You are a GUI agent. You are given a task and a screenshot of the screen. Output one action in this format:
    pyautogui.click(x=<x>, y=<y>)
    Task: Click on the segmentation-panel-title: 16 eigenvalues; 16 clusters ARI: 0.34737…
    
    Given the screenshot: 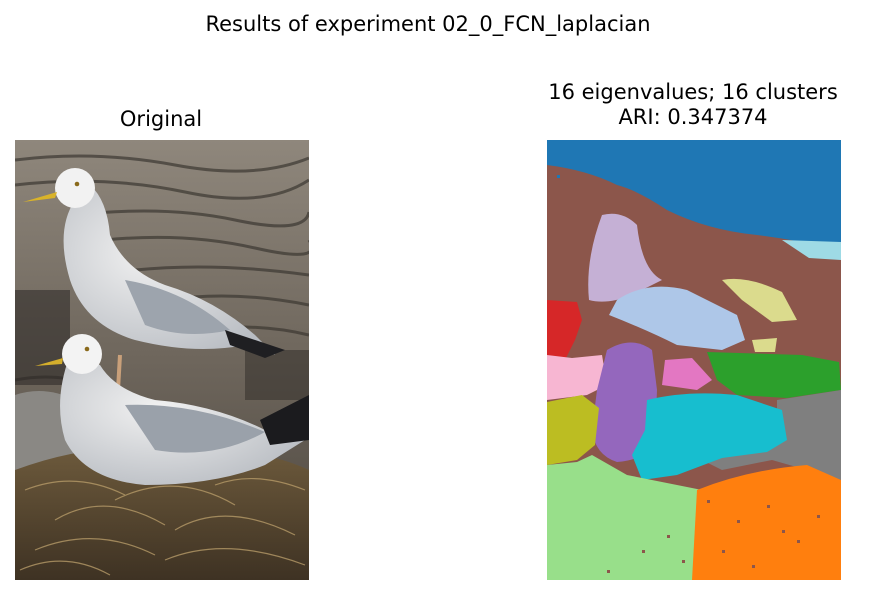 What is the action you would take?
    pyautogui.click(x=693, y=104)
    